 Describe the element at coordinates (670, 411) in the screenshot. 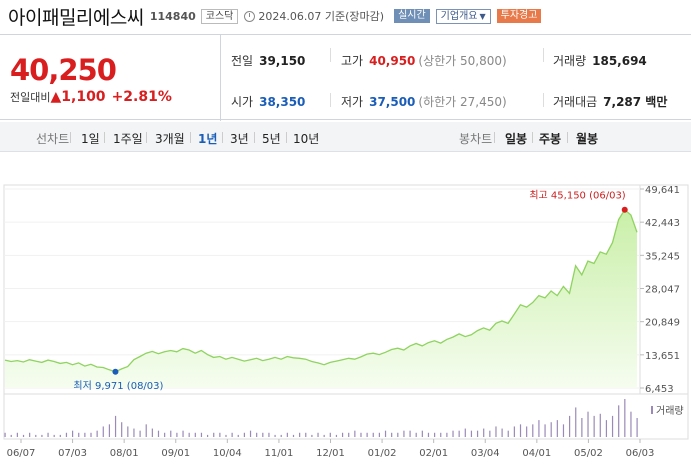

I see `volume-legend-label: 거래량` at that location.